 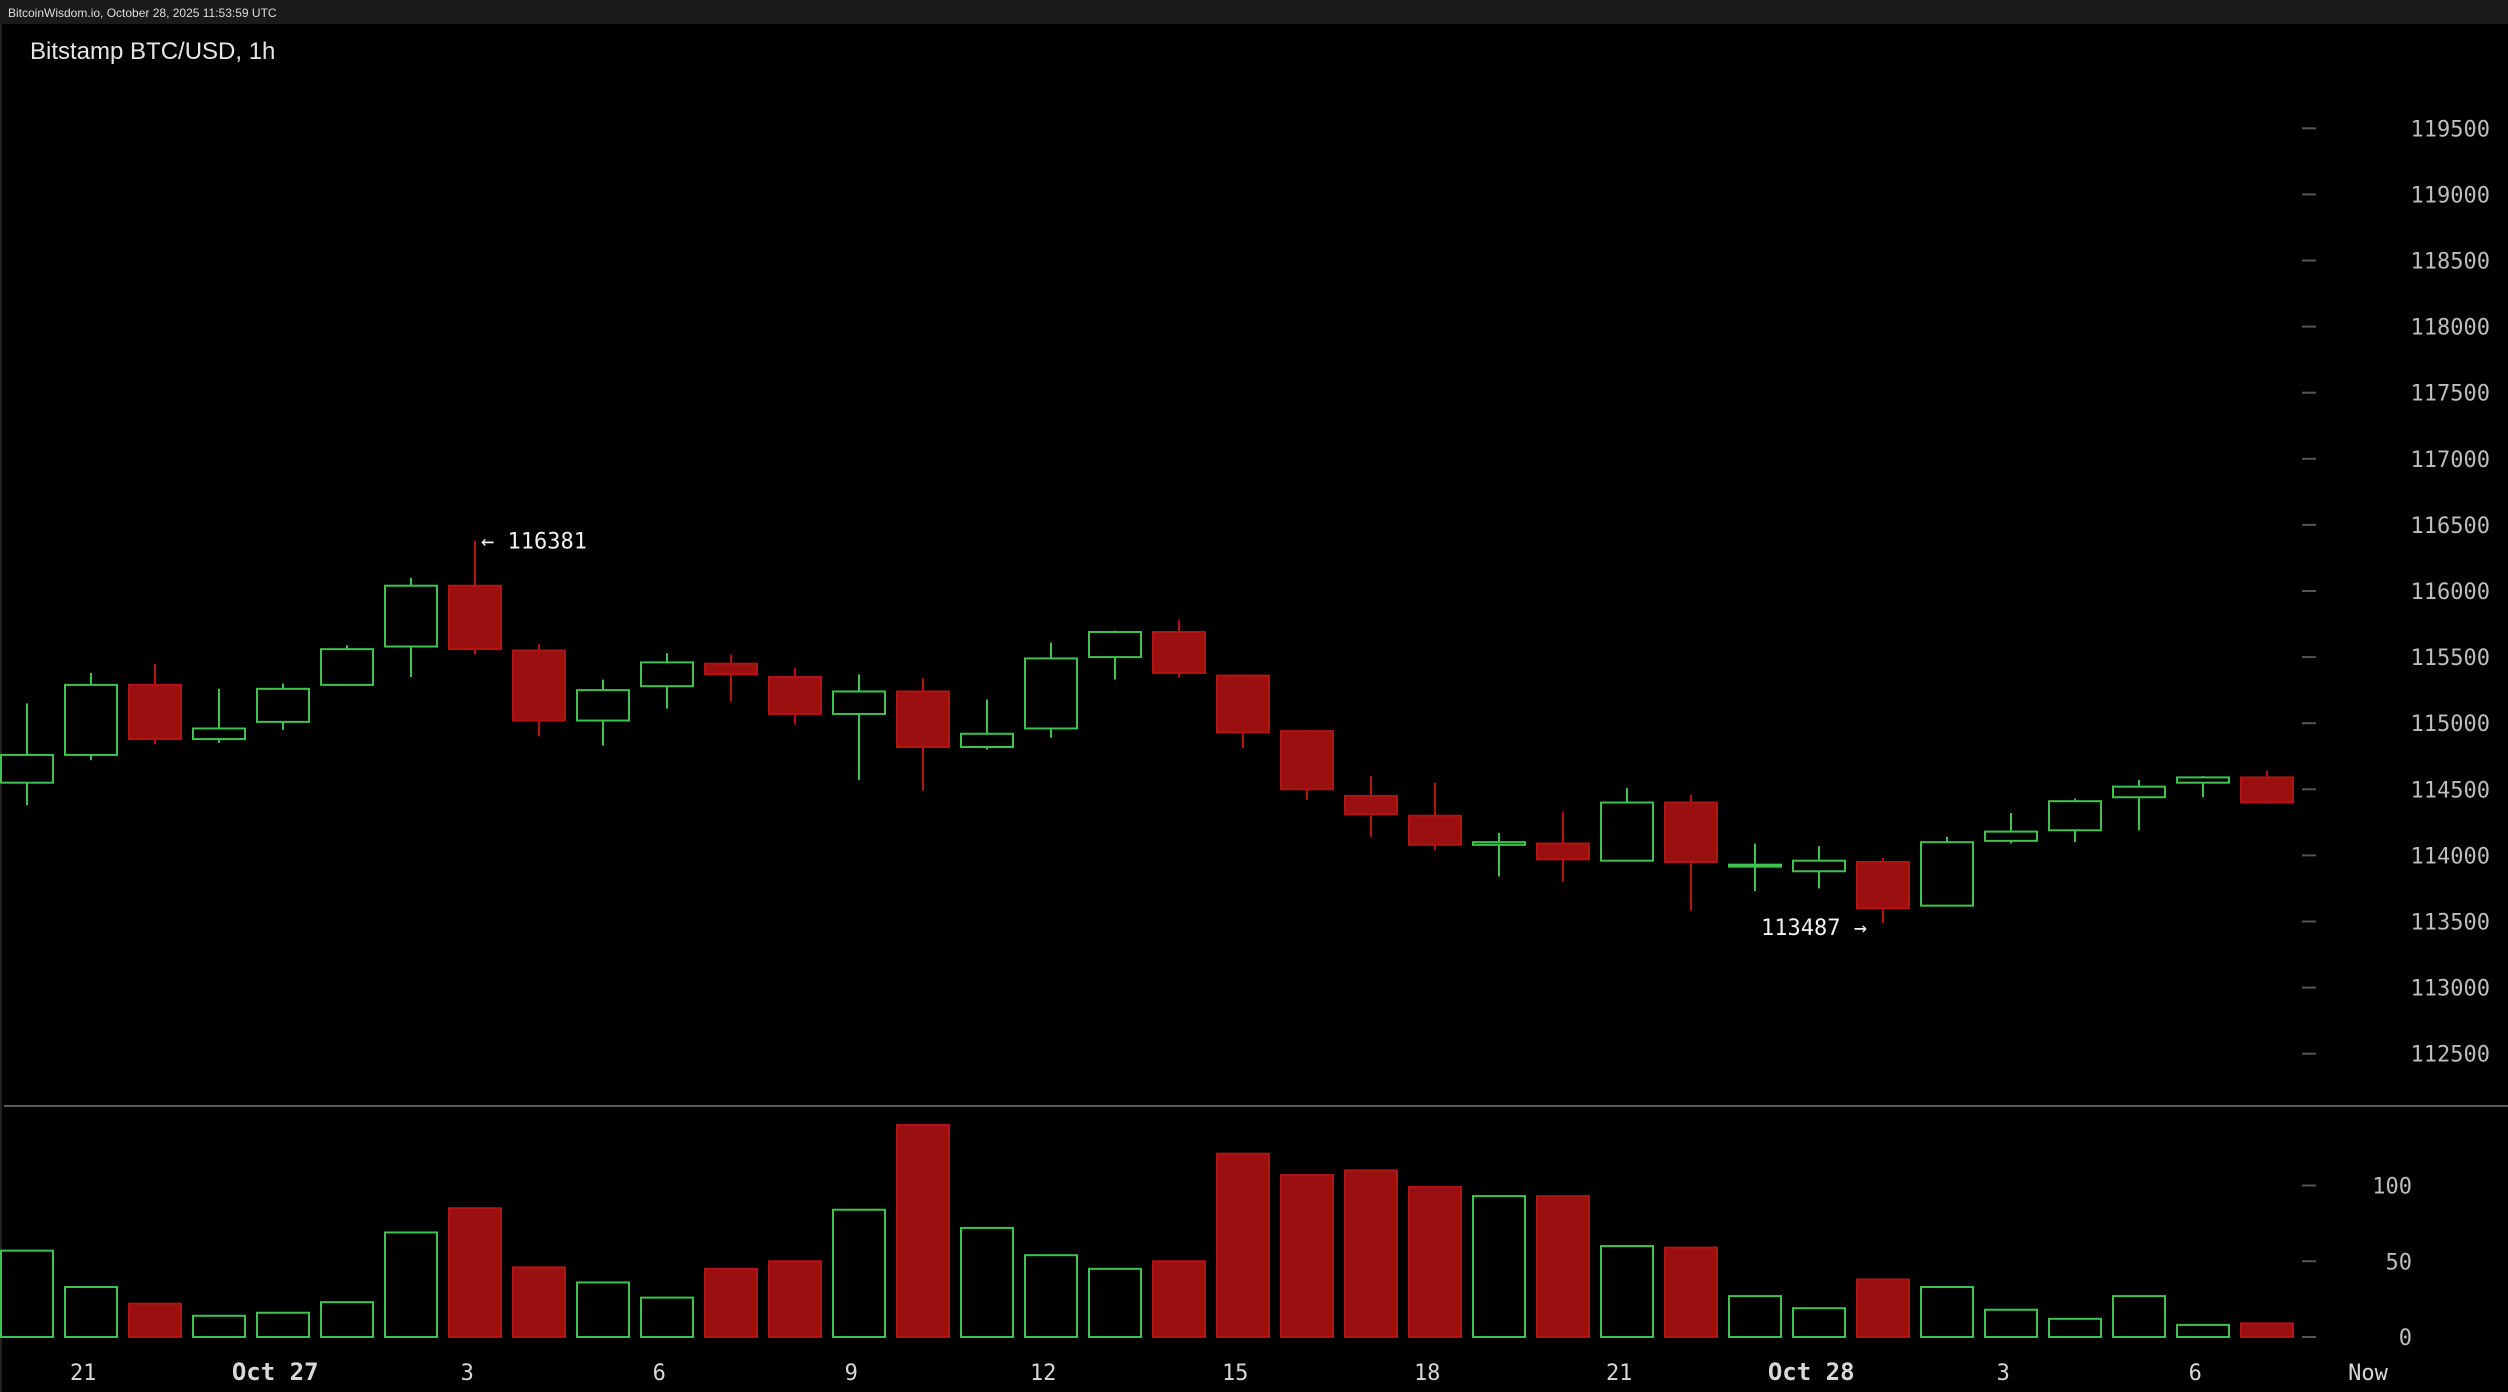 I want to click on chart-title: Bitstamp BTC/USD, 1h, so click(x=153, y=51).